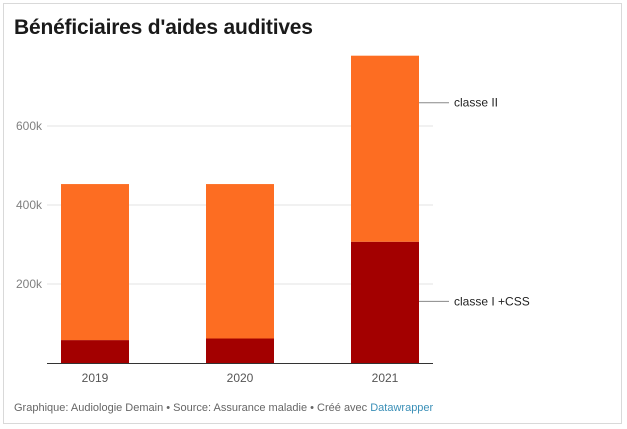  What do you see at coordinates (29, 284) in the screenshot?
I see `y-tick-label: 200k` at bounding box center [29, 284].